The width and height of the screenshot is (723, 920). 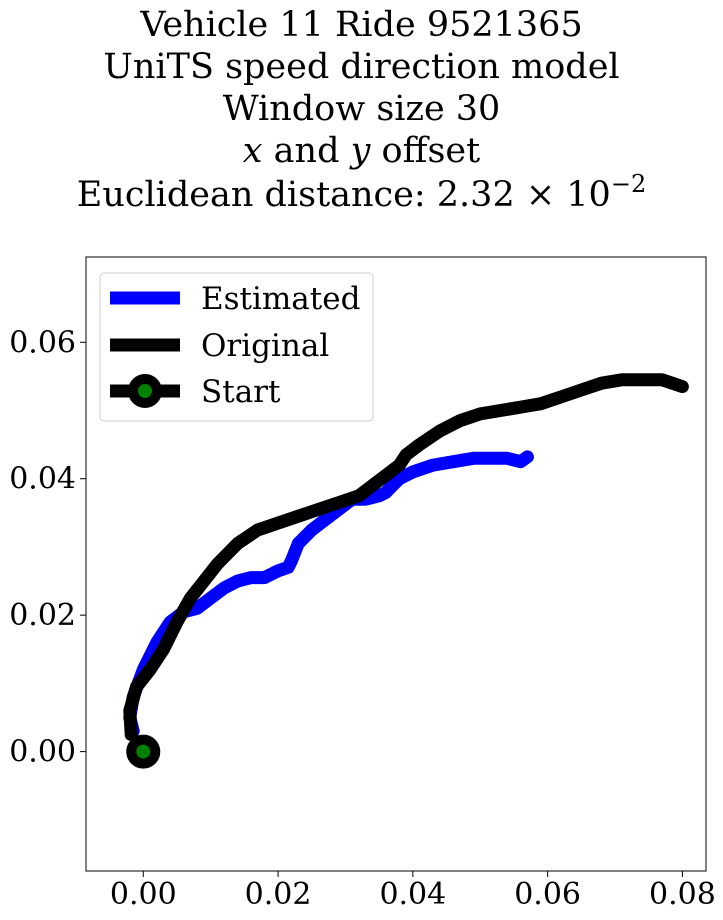 I want to click on title-line-2: UniTS speed direction model, so click(x=361, y=67).